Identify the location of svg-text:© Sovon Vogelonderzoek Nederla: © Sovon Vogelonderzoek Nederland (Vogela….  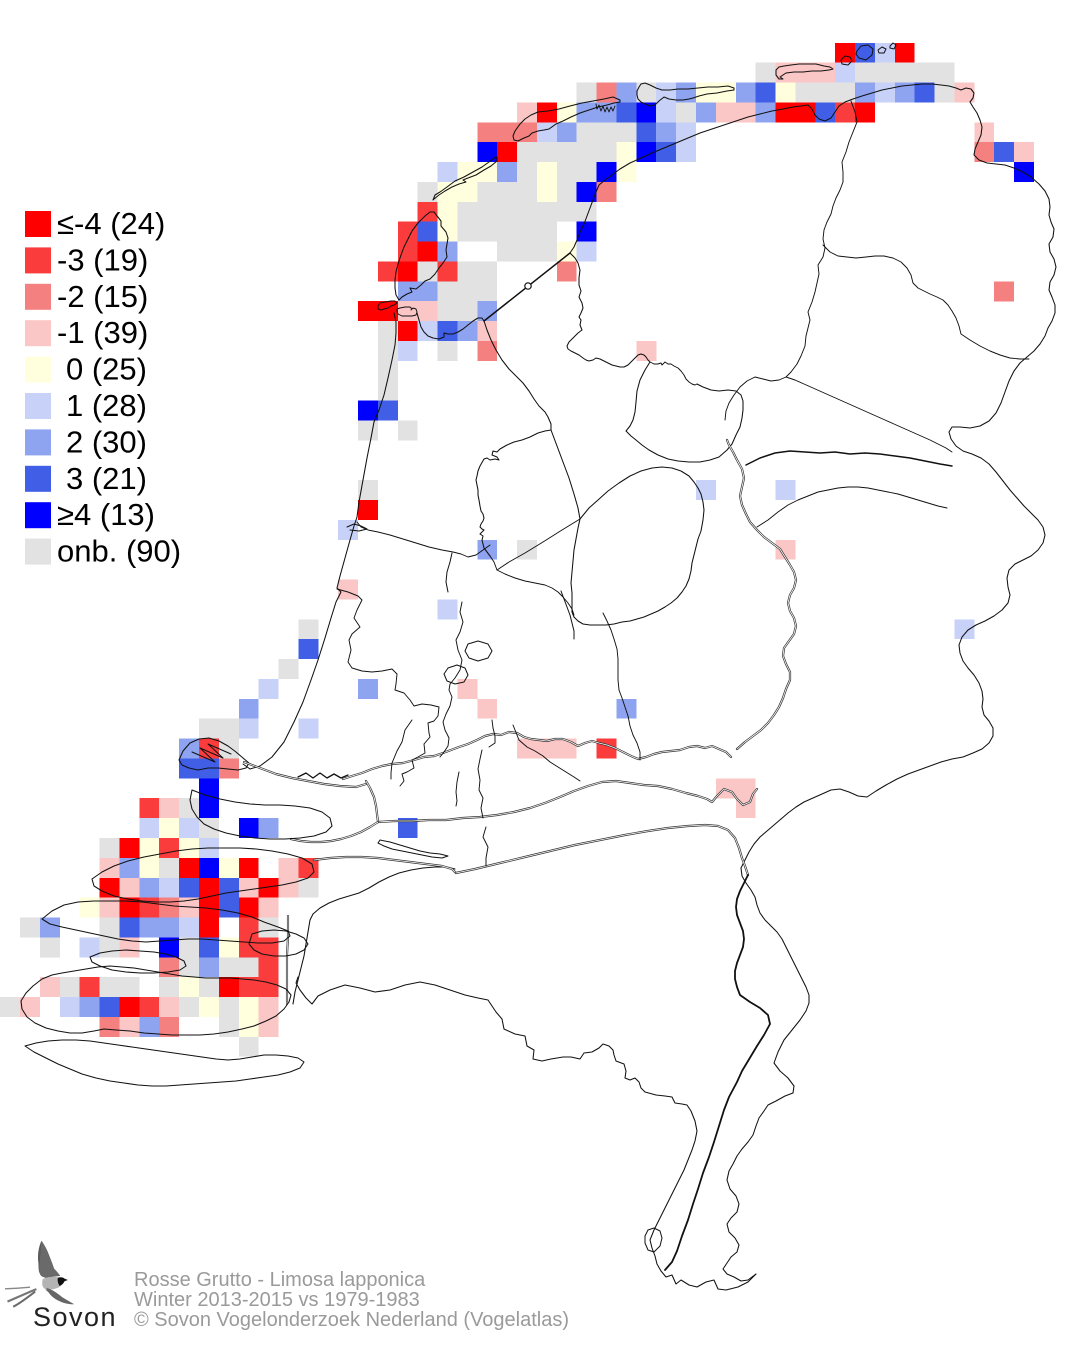
(351, 1320).